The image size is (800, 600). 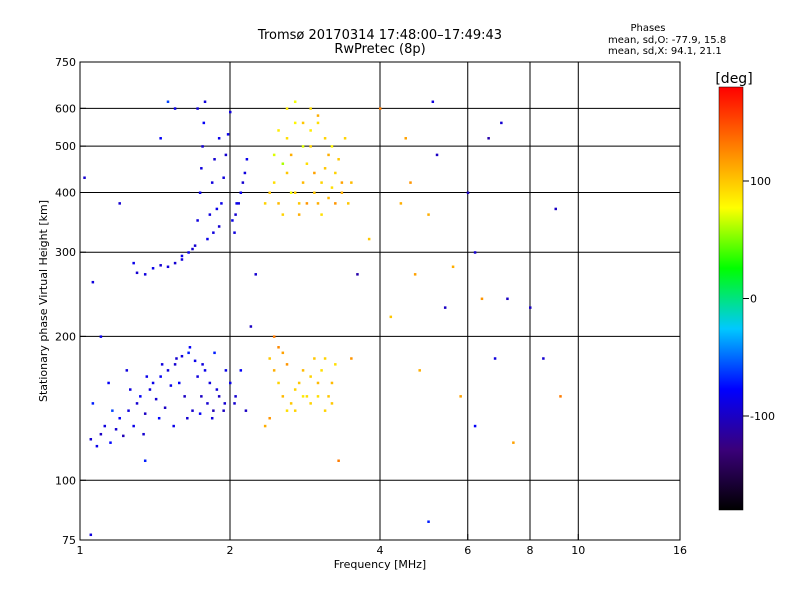 I want to click on y-axis-ticks: 75 100 200 300 400 500 600 750, so click(x=70, y=301).